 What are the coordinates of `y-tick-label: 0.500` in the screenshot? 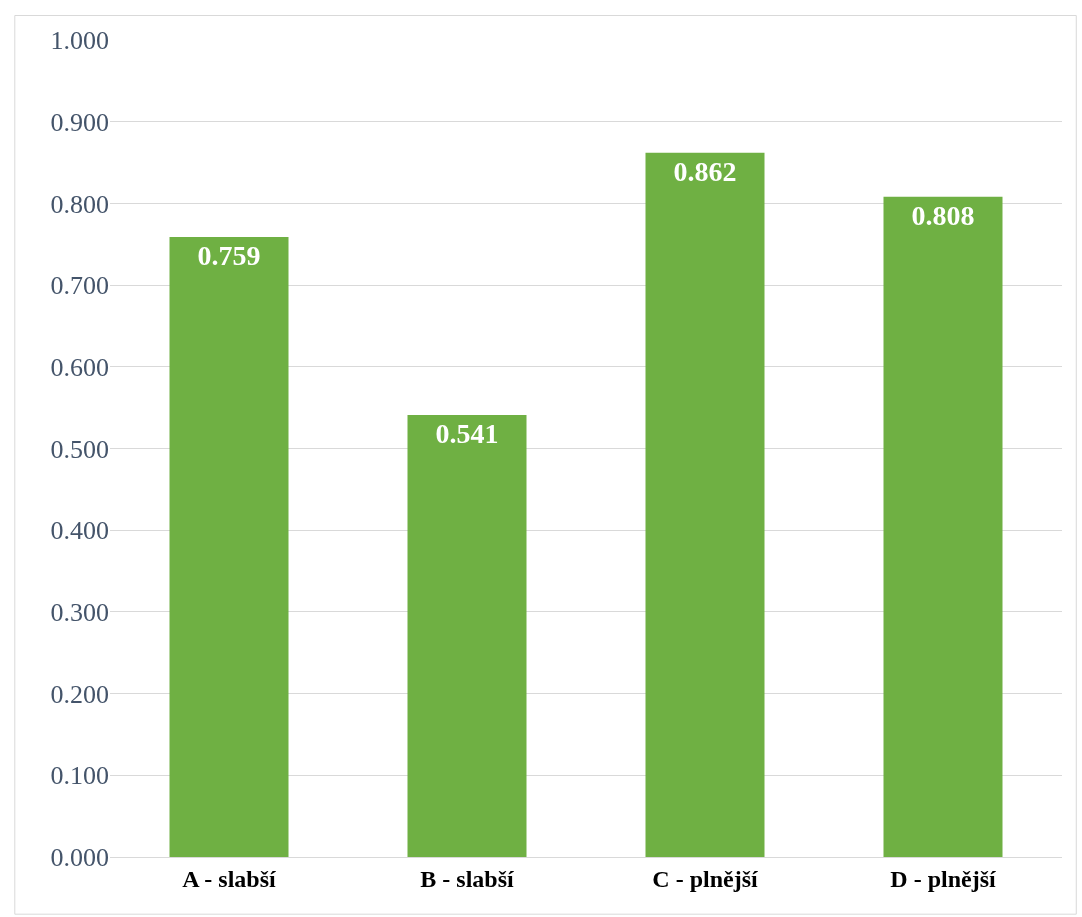 It's located at (79, 449).